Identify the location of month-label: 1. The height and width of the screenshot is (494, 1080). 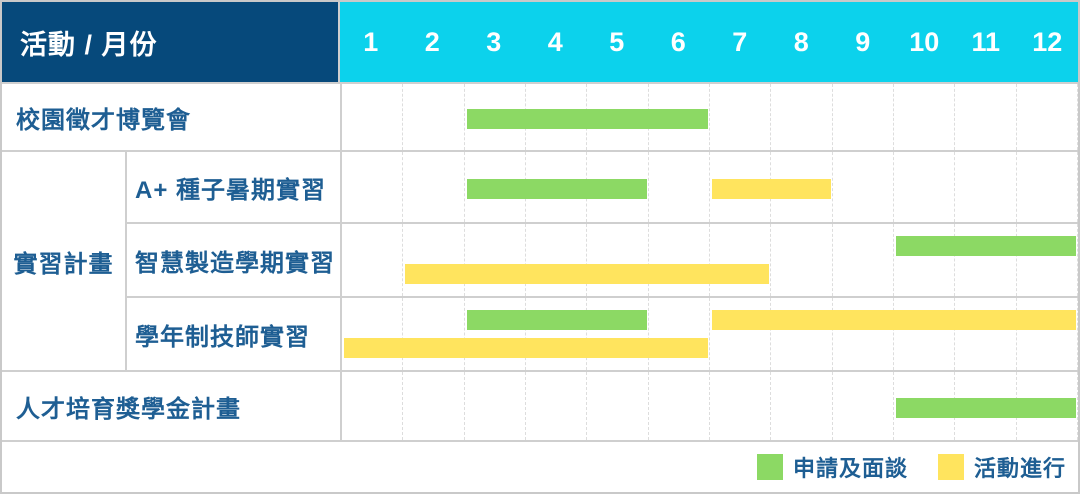
(371, 41).